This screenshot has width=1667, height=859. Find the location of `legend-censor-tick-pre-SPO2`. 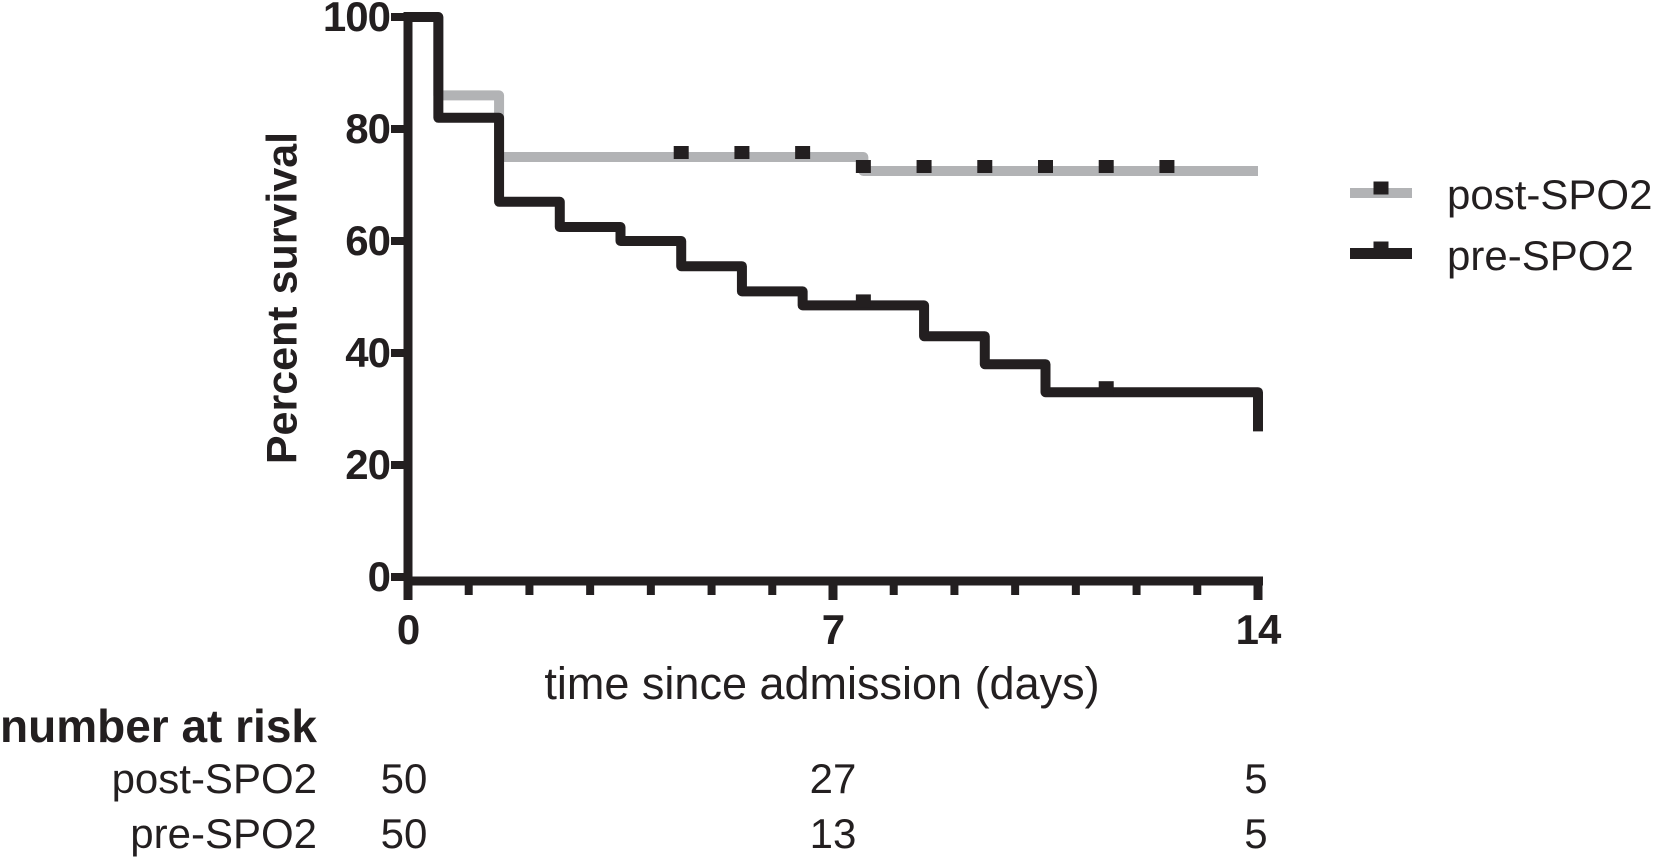

legend-censor-tick-pre-SPO2 is located at coordinates (1381, 248).